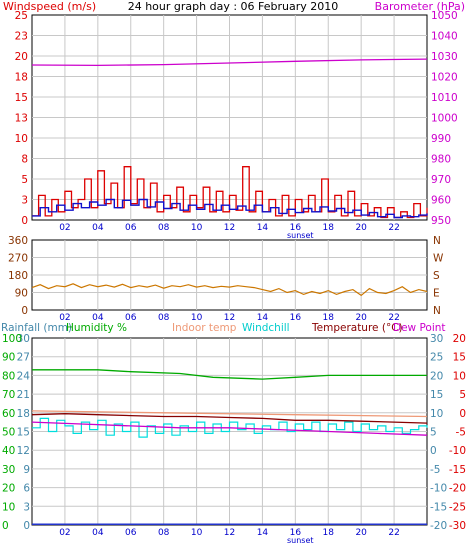 The image size is (468, 557). Describe the element at coordinates (441, 160) in the screenshot. I see `y-tick-label: 980` at that location.